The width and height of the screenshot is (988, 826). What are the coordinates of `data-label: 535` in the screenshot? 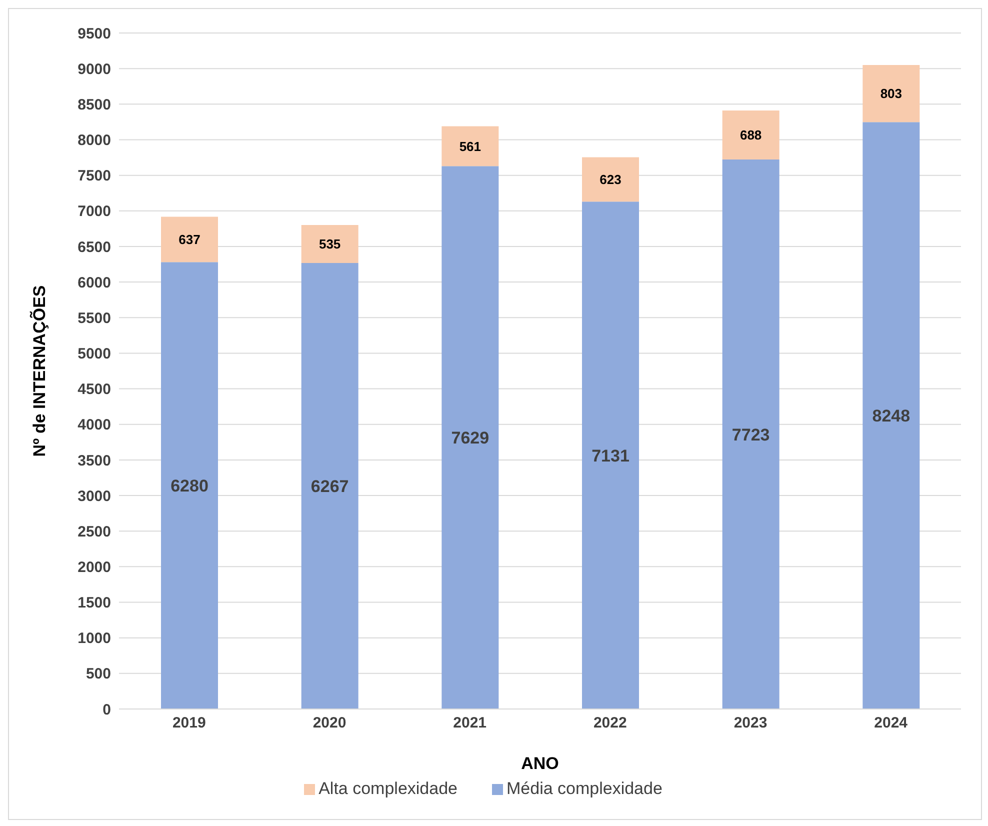 It's located at (329, 244).